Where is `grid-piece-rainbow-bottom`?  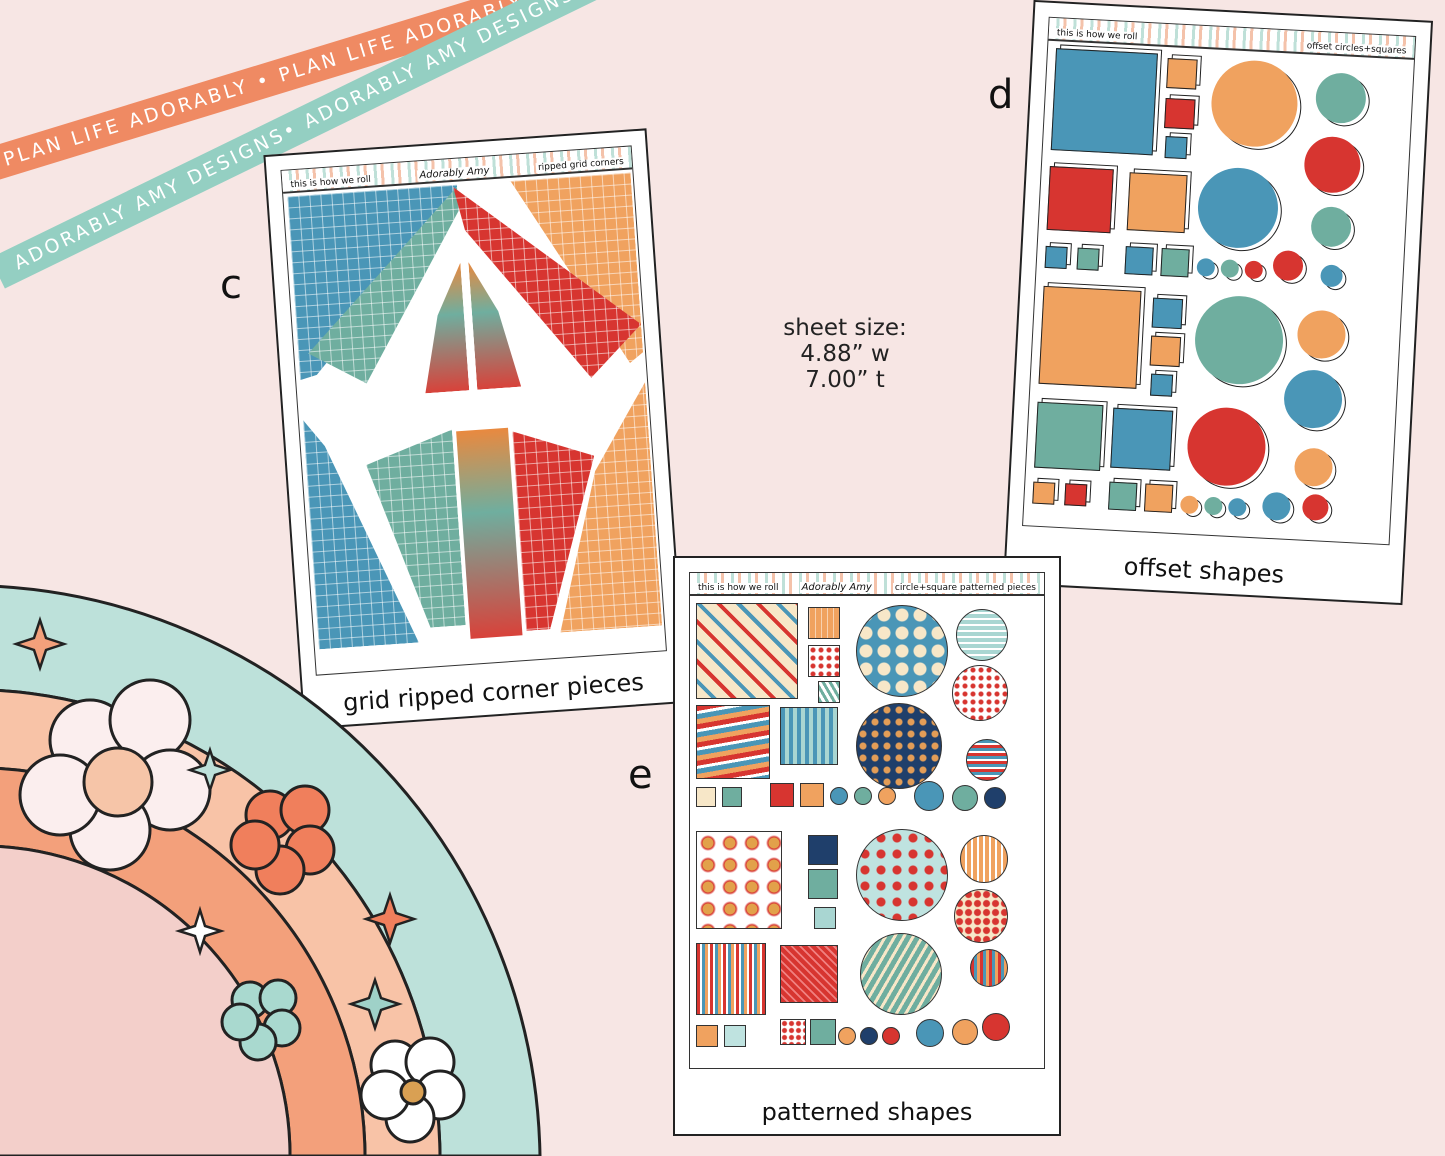 grid-piece-rainbow-bottom is located at coordinates (489, 533).